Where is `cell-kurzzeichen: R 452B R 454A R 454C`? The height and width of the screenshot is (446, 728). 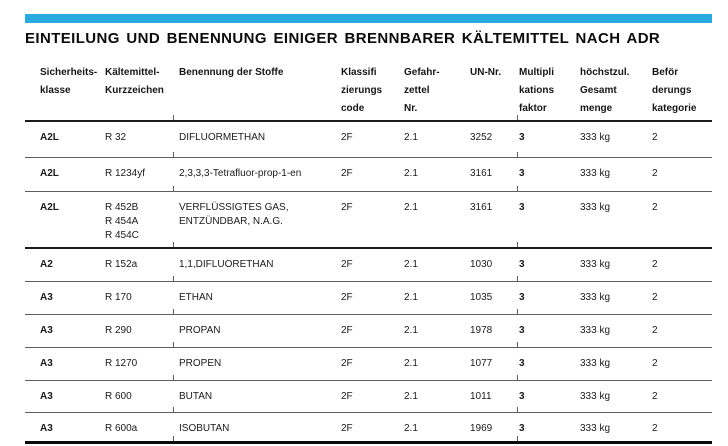 cell-kurzzeichen: R 452B R 454A R 454C is located at coordinates (122, 221).